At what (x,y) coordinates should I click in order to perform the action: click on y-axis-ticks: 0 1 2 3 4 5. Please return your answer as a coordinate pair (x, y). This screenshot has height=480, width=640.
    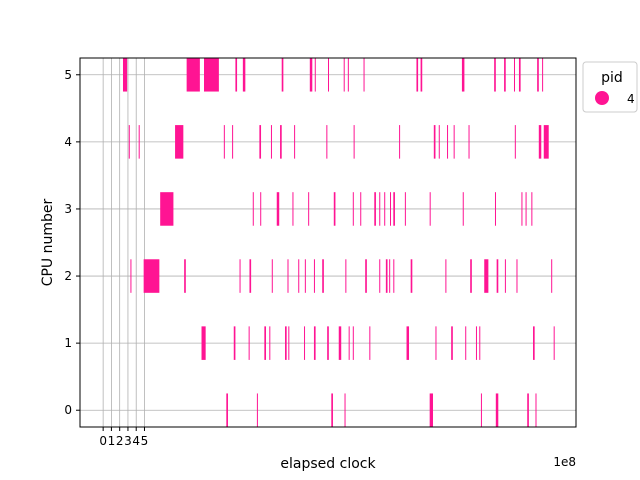
    Looking at the image, I should click on (72, 242).